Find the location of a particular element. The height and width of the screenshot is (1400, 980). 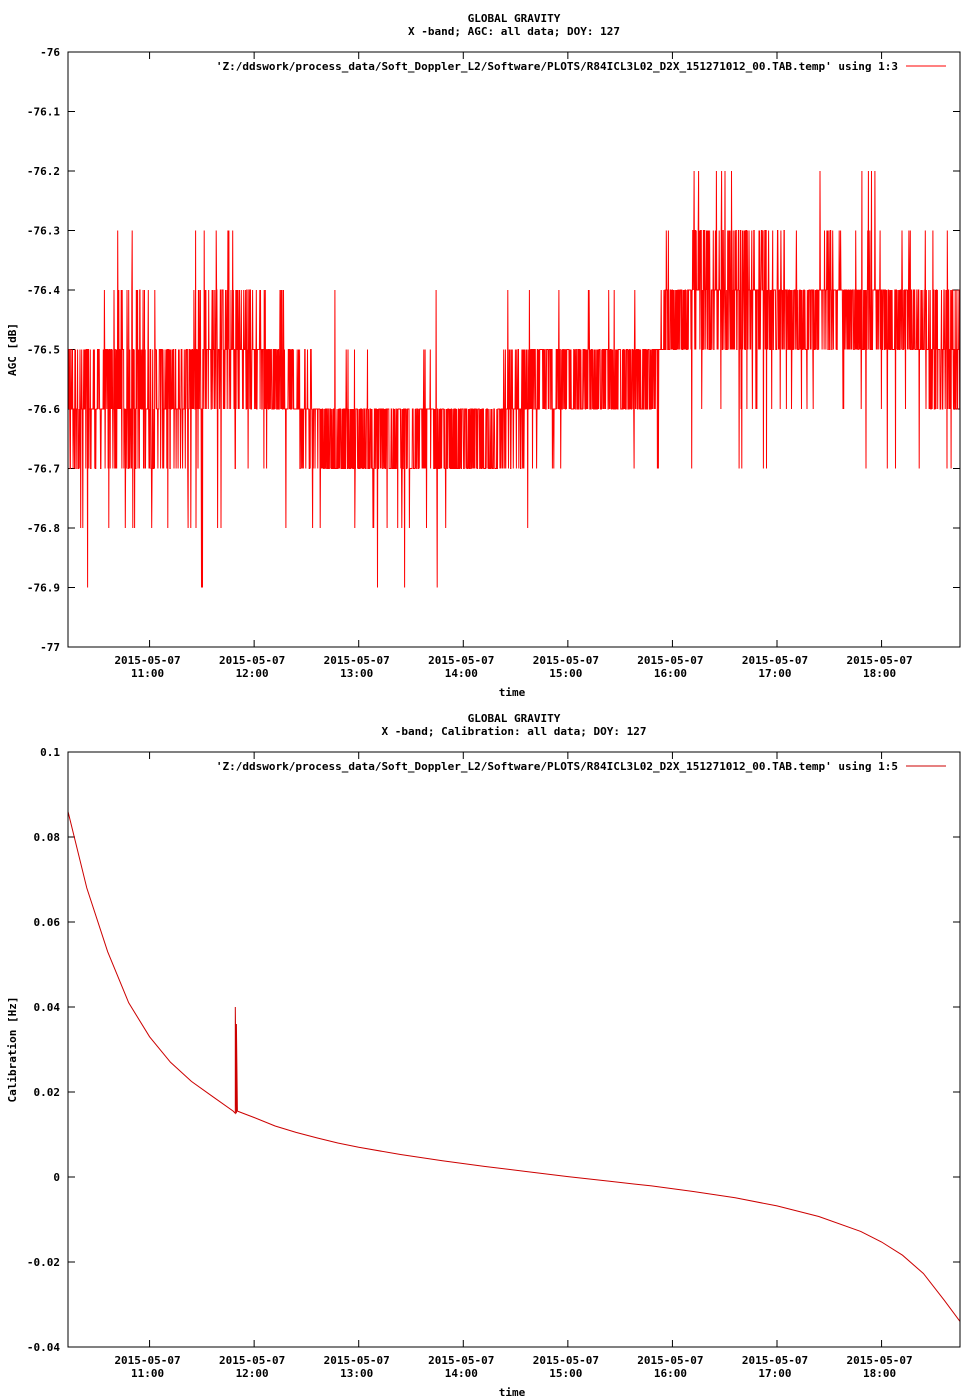

y-tick-label: -76.6 is located at coordinates (43, 409).